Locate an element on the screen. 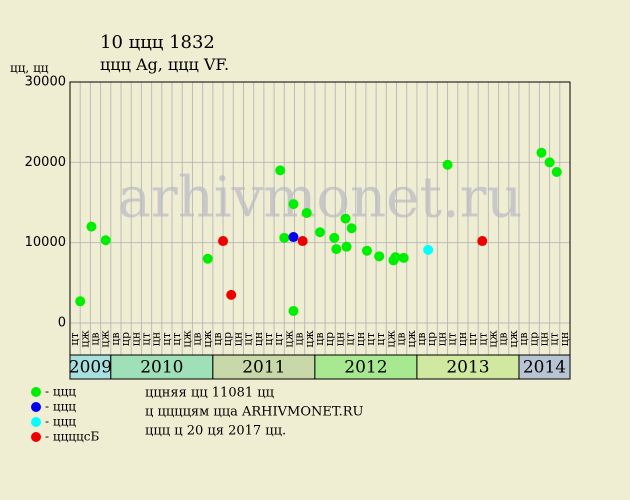  year-label: 2009 is located at coordinates (90, 368).